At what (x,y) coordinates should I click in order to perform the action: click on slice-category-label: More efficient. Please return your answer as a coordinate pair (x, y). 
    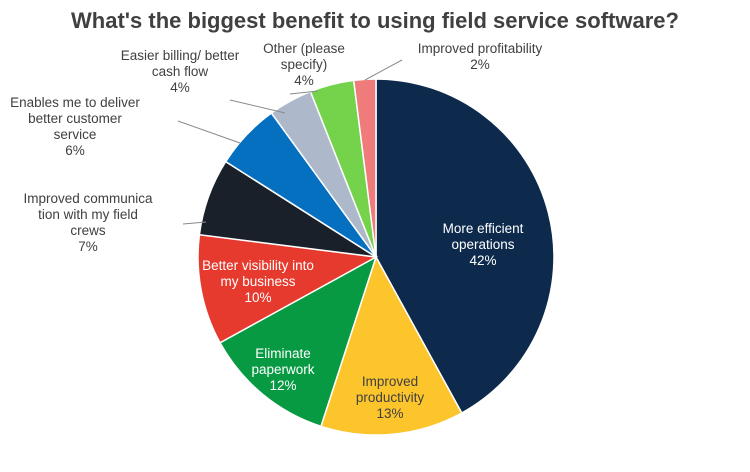
    Looking at the image, I should click on (483, 228).